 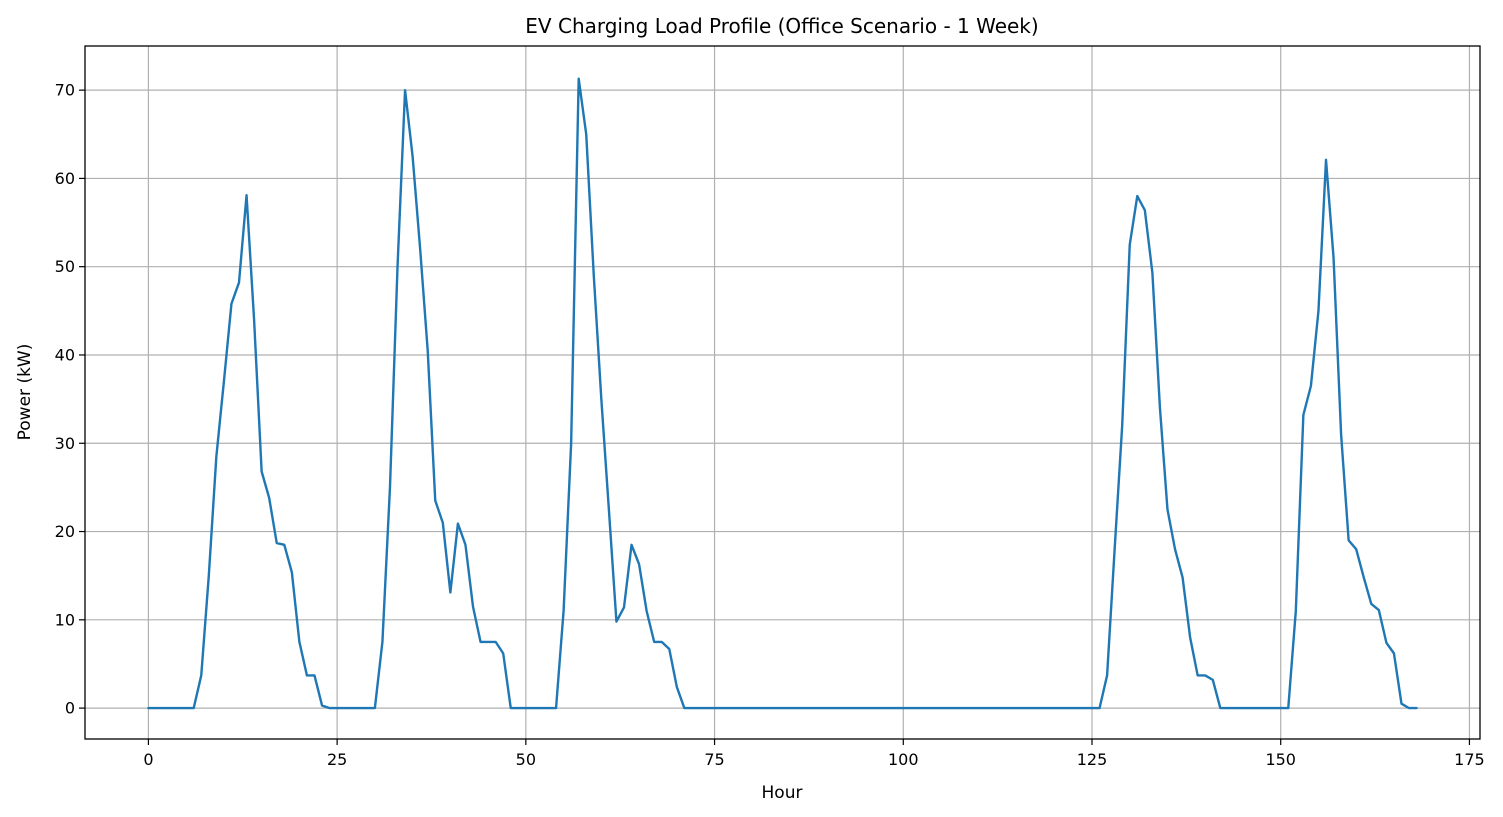 What do you see at coordinates (337, 759) in the screenshot?
I see `x-tick-label: 25` at bounding box center [337, 759].